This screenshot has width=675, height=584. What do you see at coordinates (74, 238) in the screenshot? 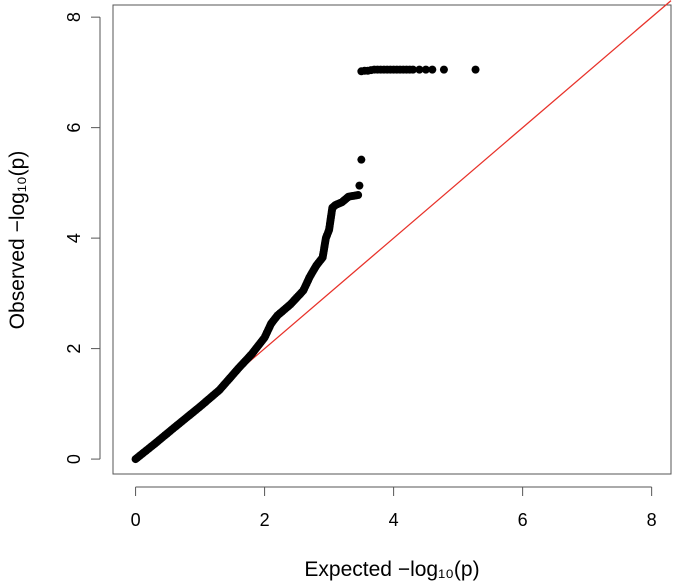
I see `y-tick-label: 4` at bounding box center [74, 238].